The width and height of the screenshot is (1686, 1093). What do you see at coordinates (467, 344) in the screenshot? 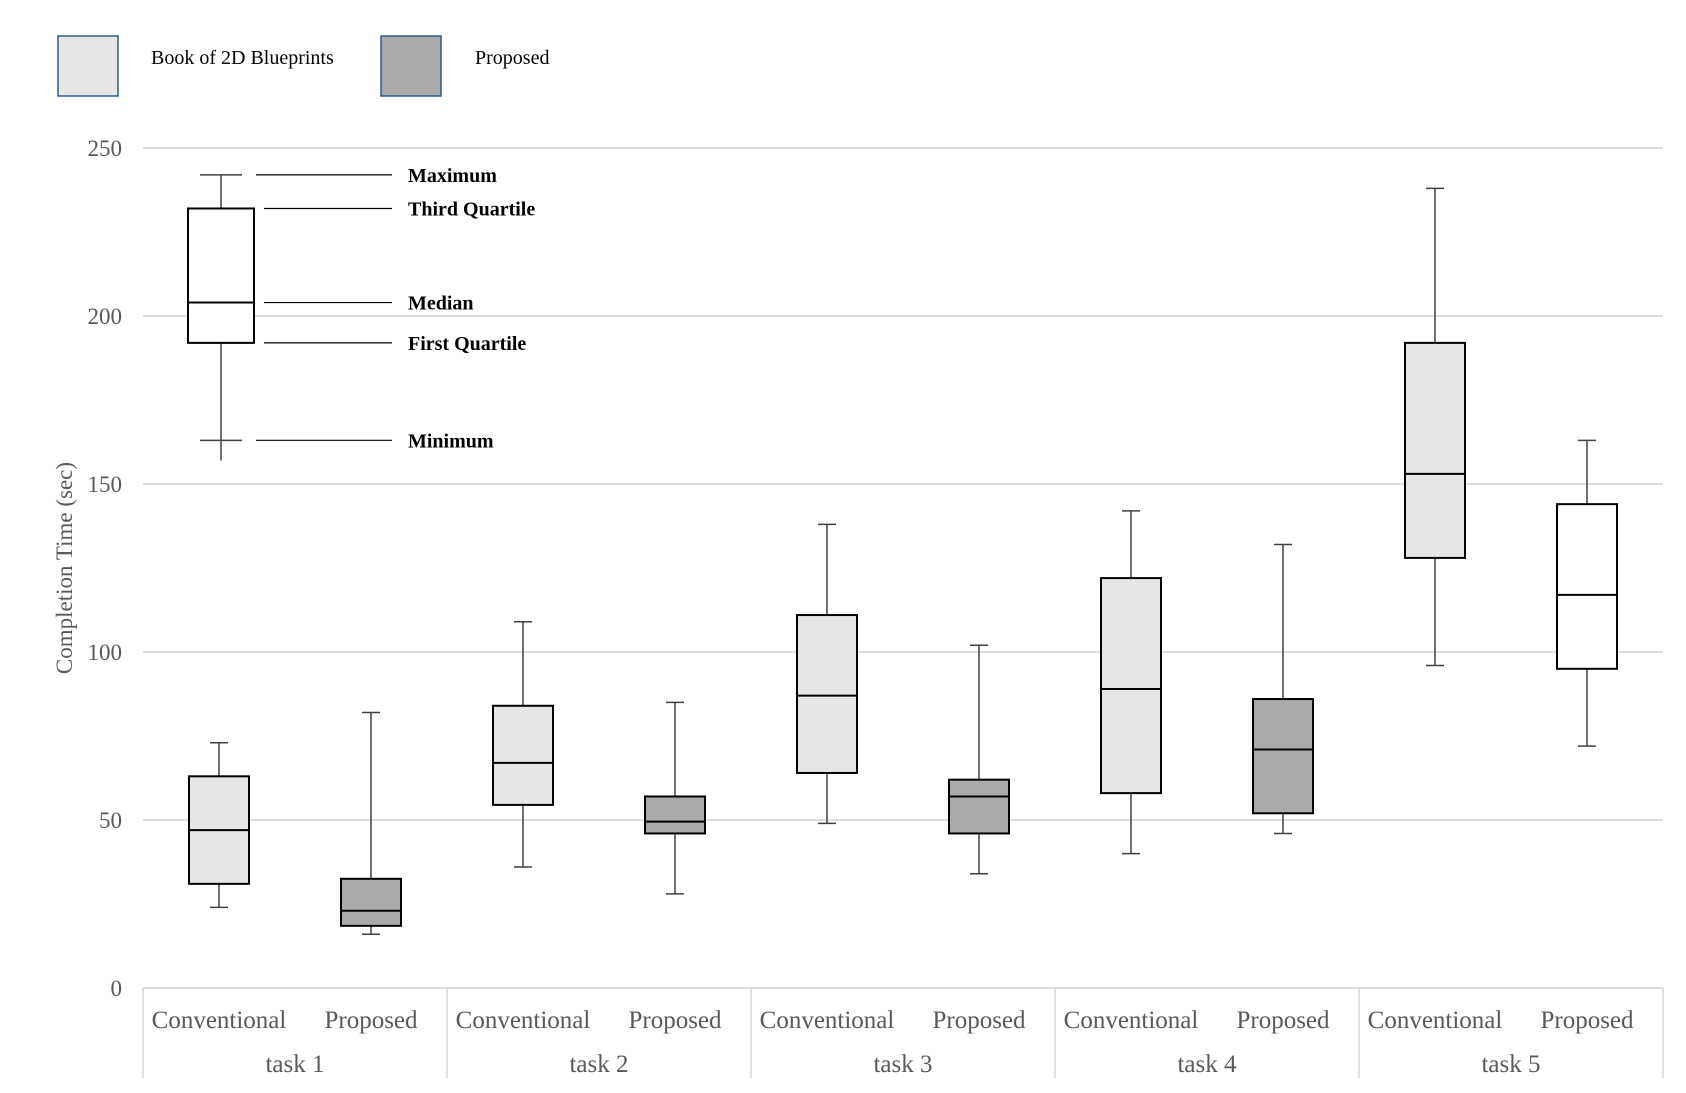
I see `annotation-label: First Quartile` at bounding box center [467, 344].